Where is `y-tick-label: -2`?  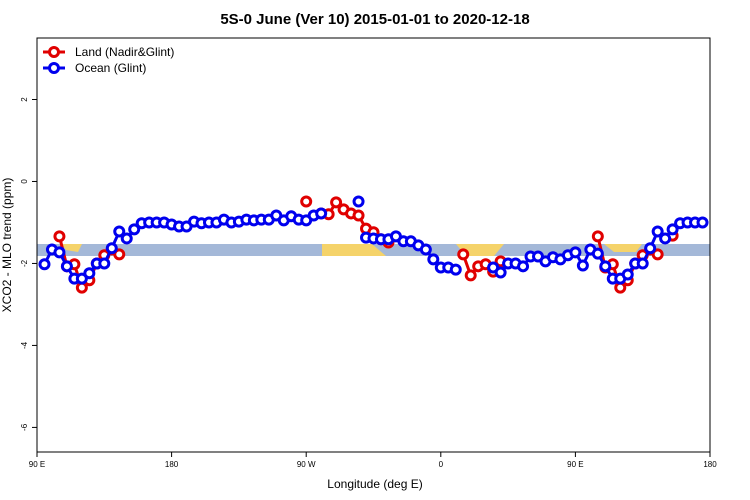
y-tick-label: -2 is located at coordinates (24, 263).